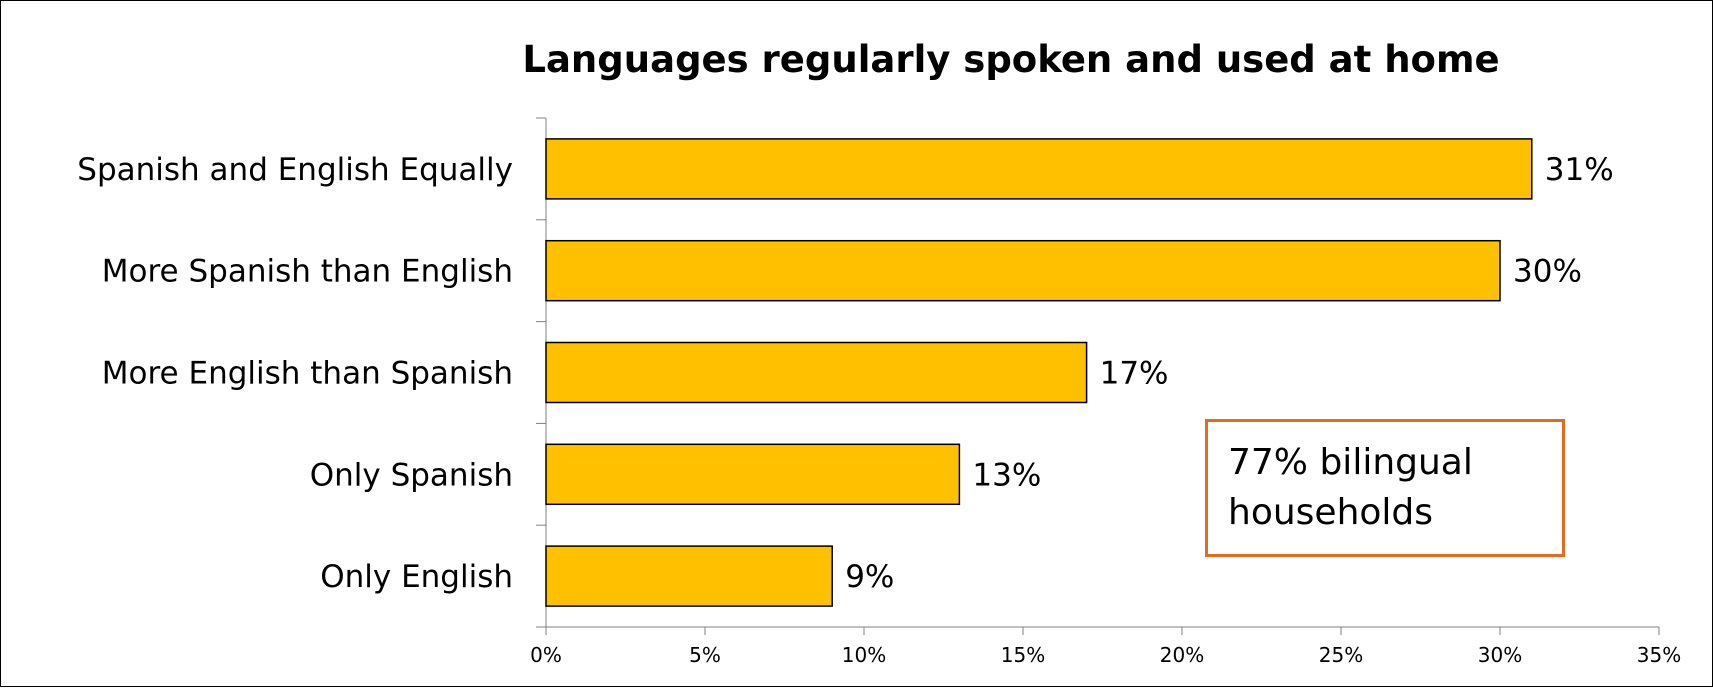  Describe the element at coordinates (307, 374) in the screenshot. I see `category-label: More English than Spanish` at that location.